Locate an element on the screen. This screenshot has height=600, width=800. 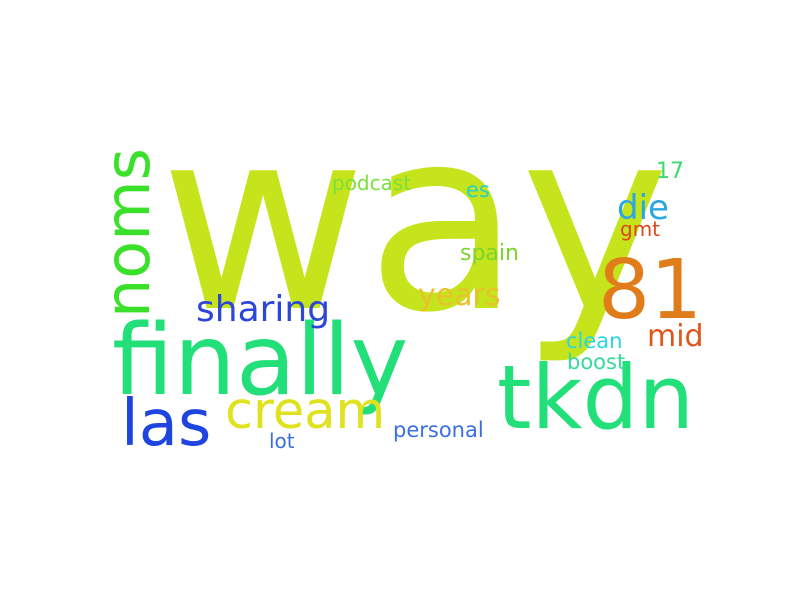
word-17: 17 is located at coordinates (670, 171).